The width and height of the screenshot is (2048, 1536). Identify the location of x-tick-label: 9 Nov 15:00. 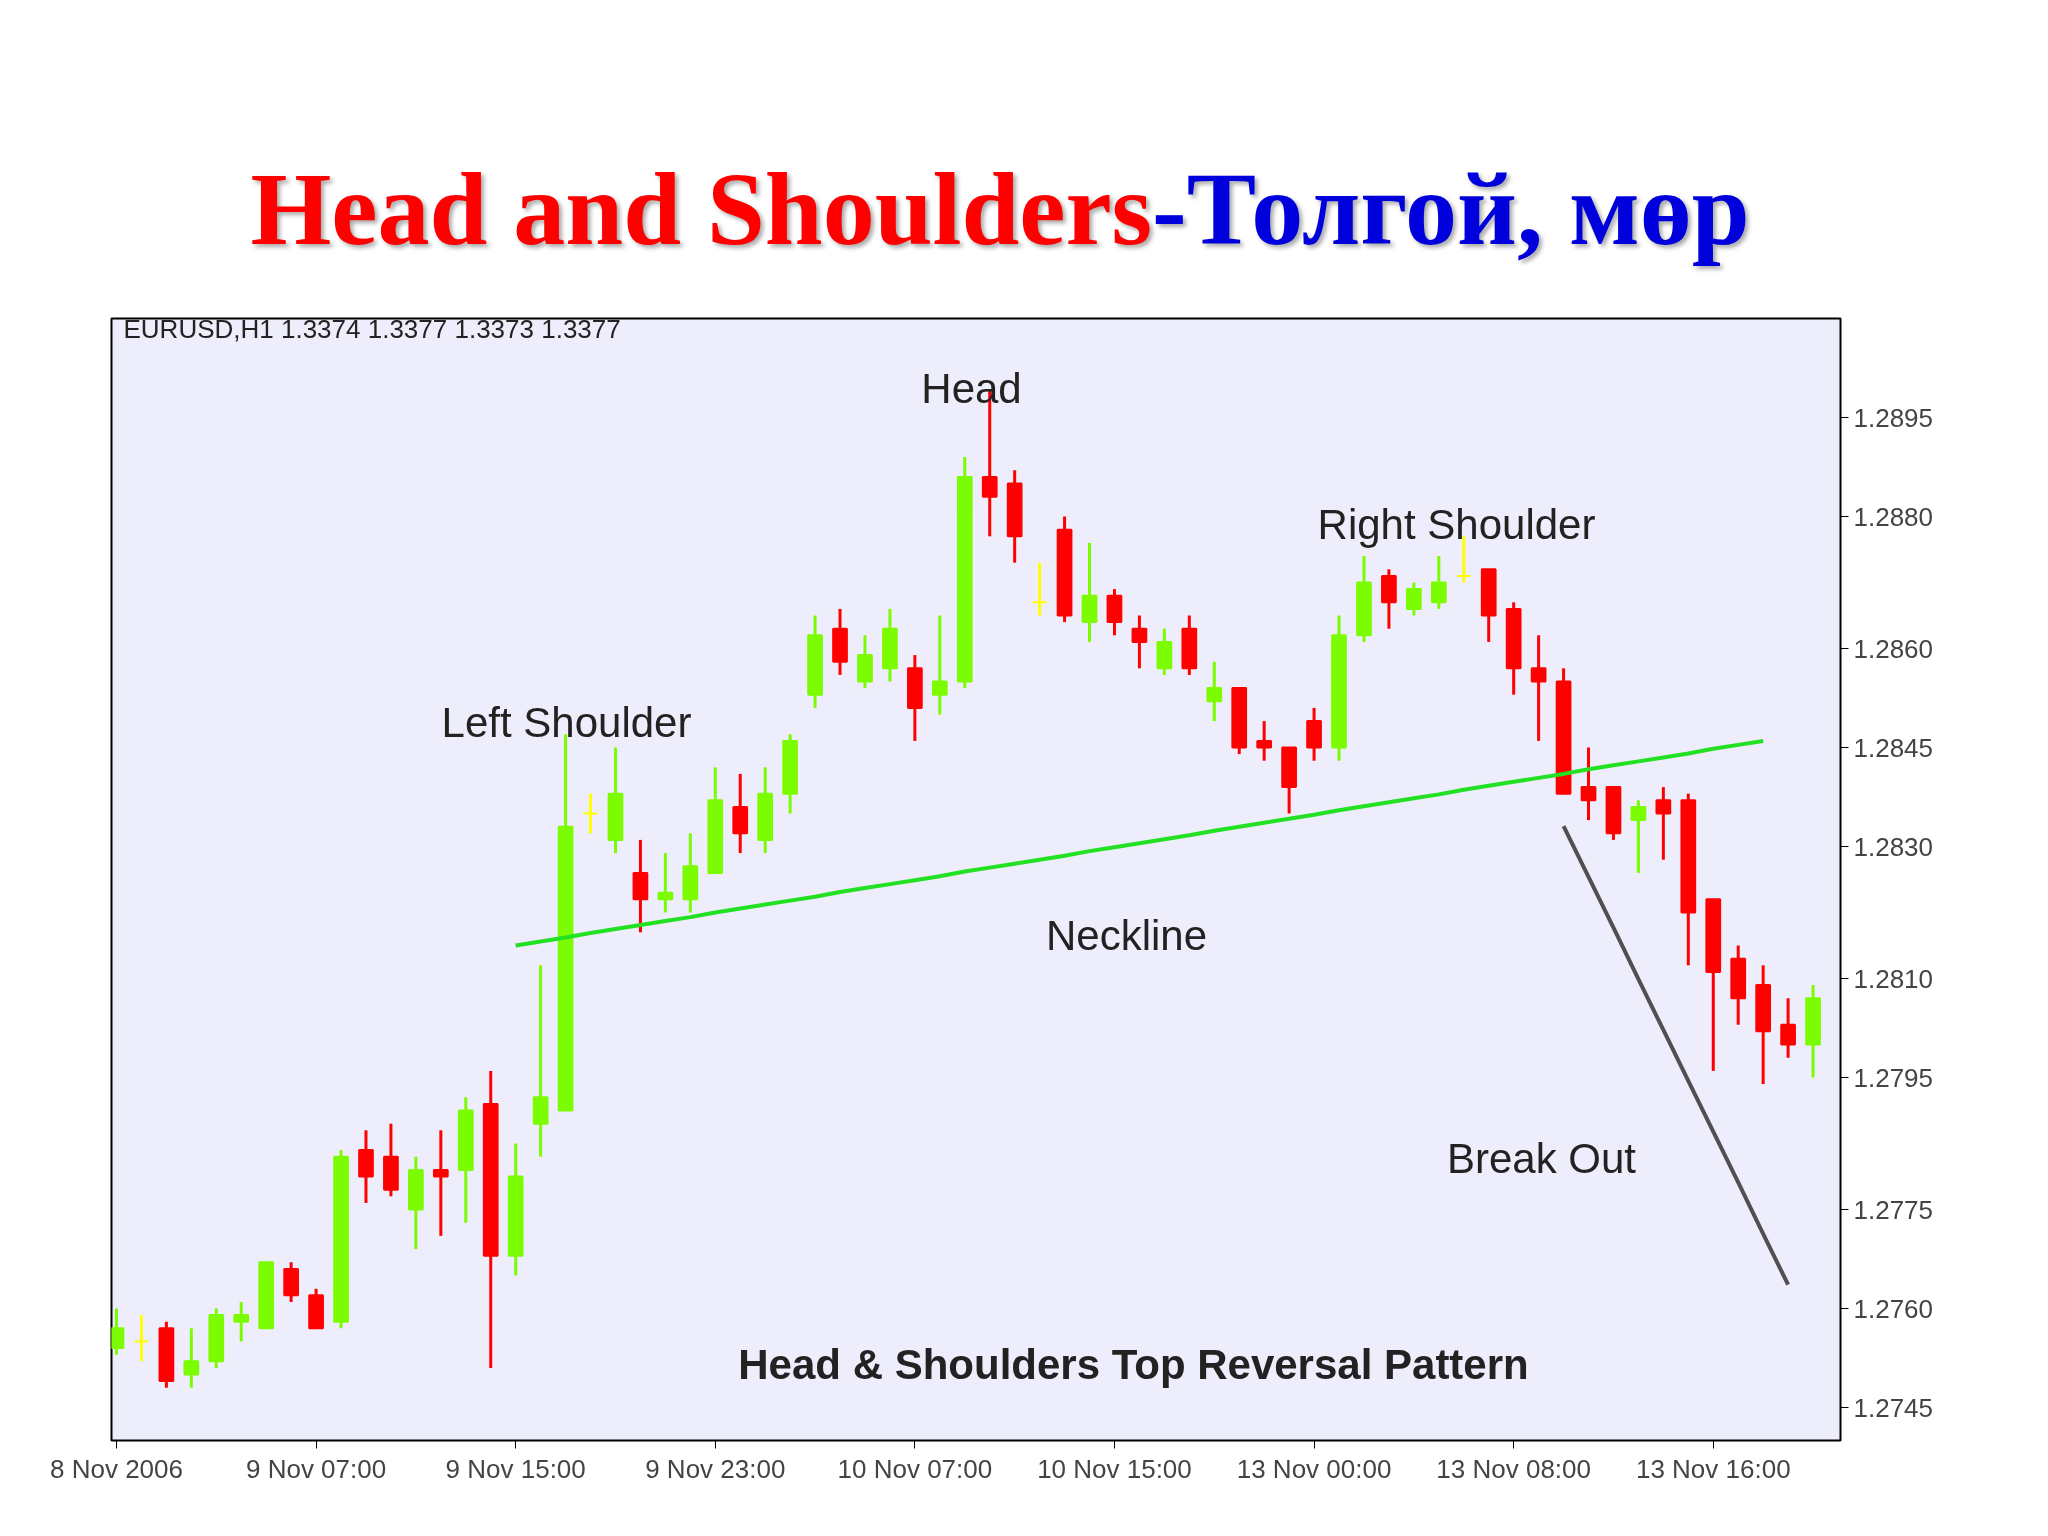
(515, 1468).